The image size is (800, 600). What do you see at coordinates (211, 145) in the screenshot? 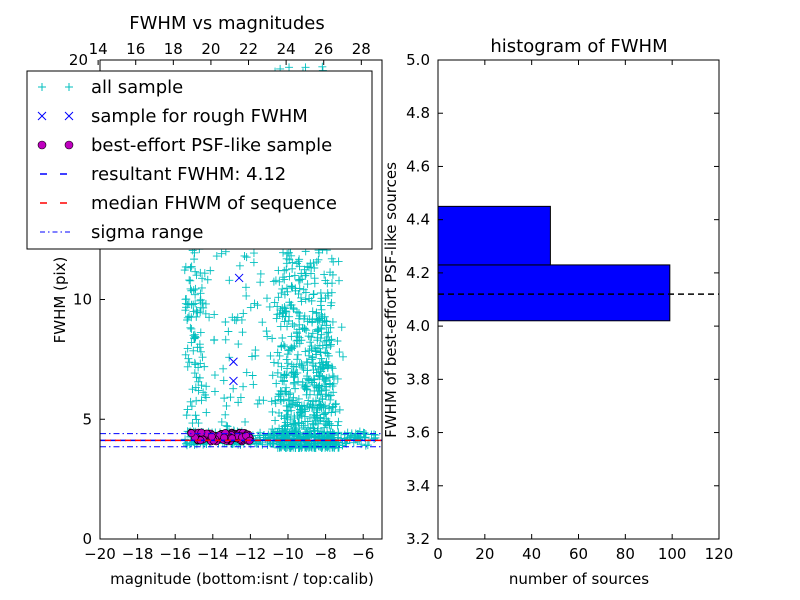
I see `legend-label: best-effort PSF-like sample` at bounding box center [211, 145].